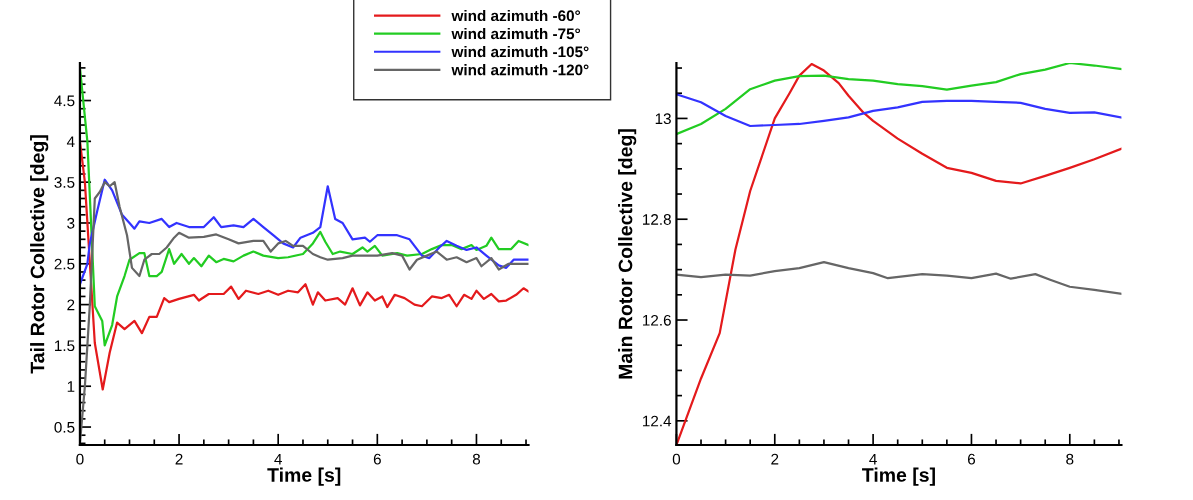  Describe the element at coordinates (657, 219) in the screenshot. I see `y-tick-label: 12.8` at that location.